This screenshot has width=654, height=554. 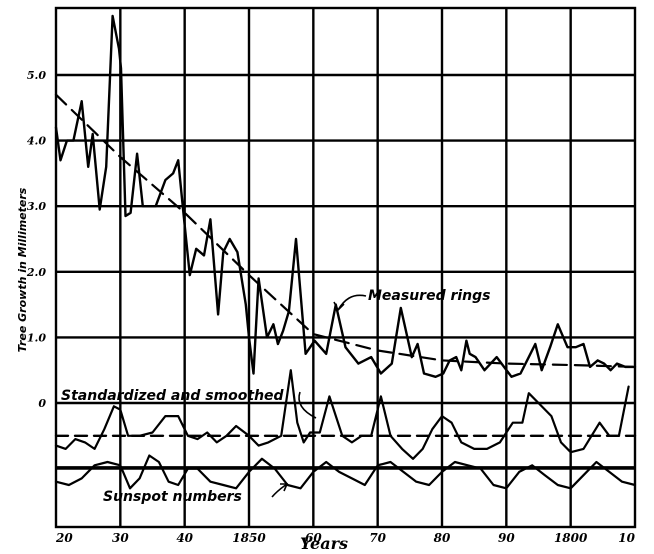 I want to click on y-ticks: 5.0 4.0 3.0 2.0 1.0 0, so click(x=36, y=239).